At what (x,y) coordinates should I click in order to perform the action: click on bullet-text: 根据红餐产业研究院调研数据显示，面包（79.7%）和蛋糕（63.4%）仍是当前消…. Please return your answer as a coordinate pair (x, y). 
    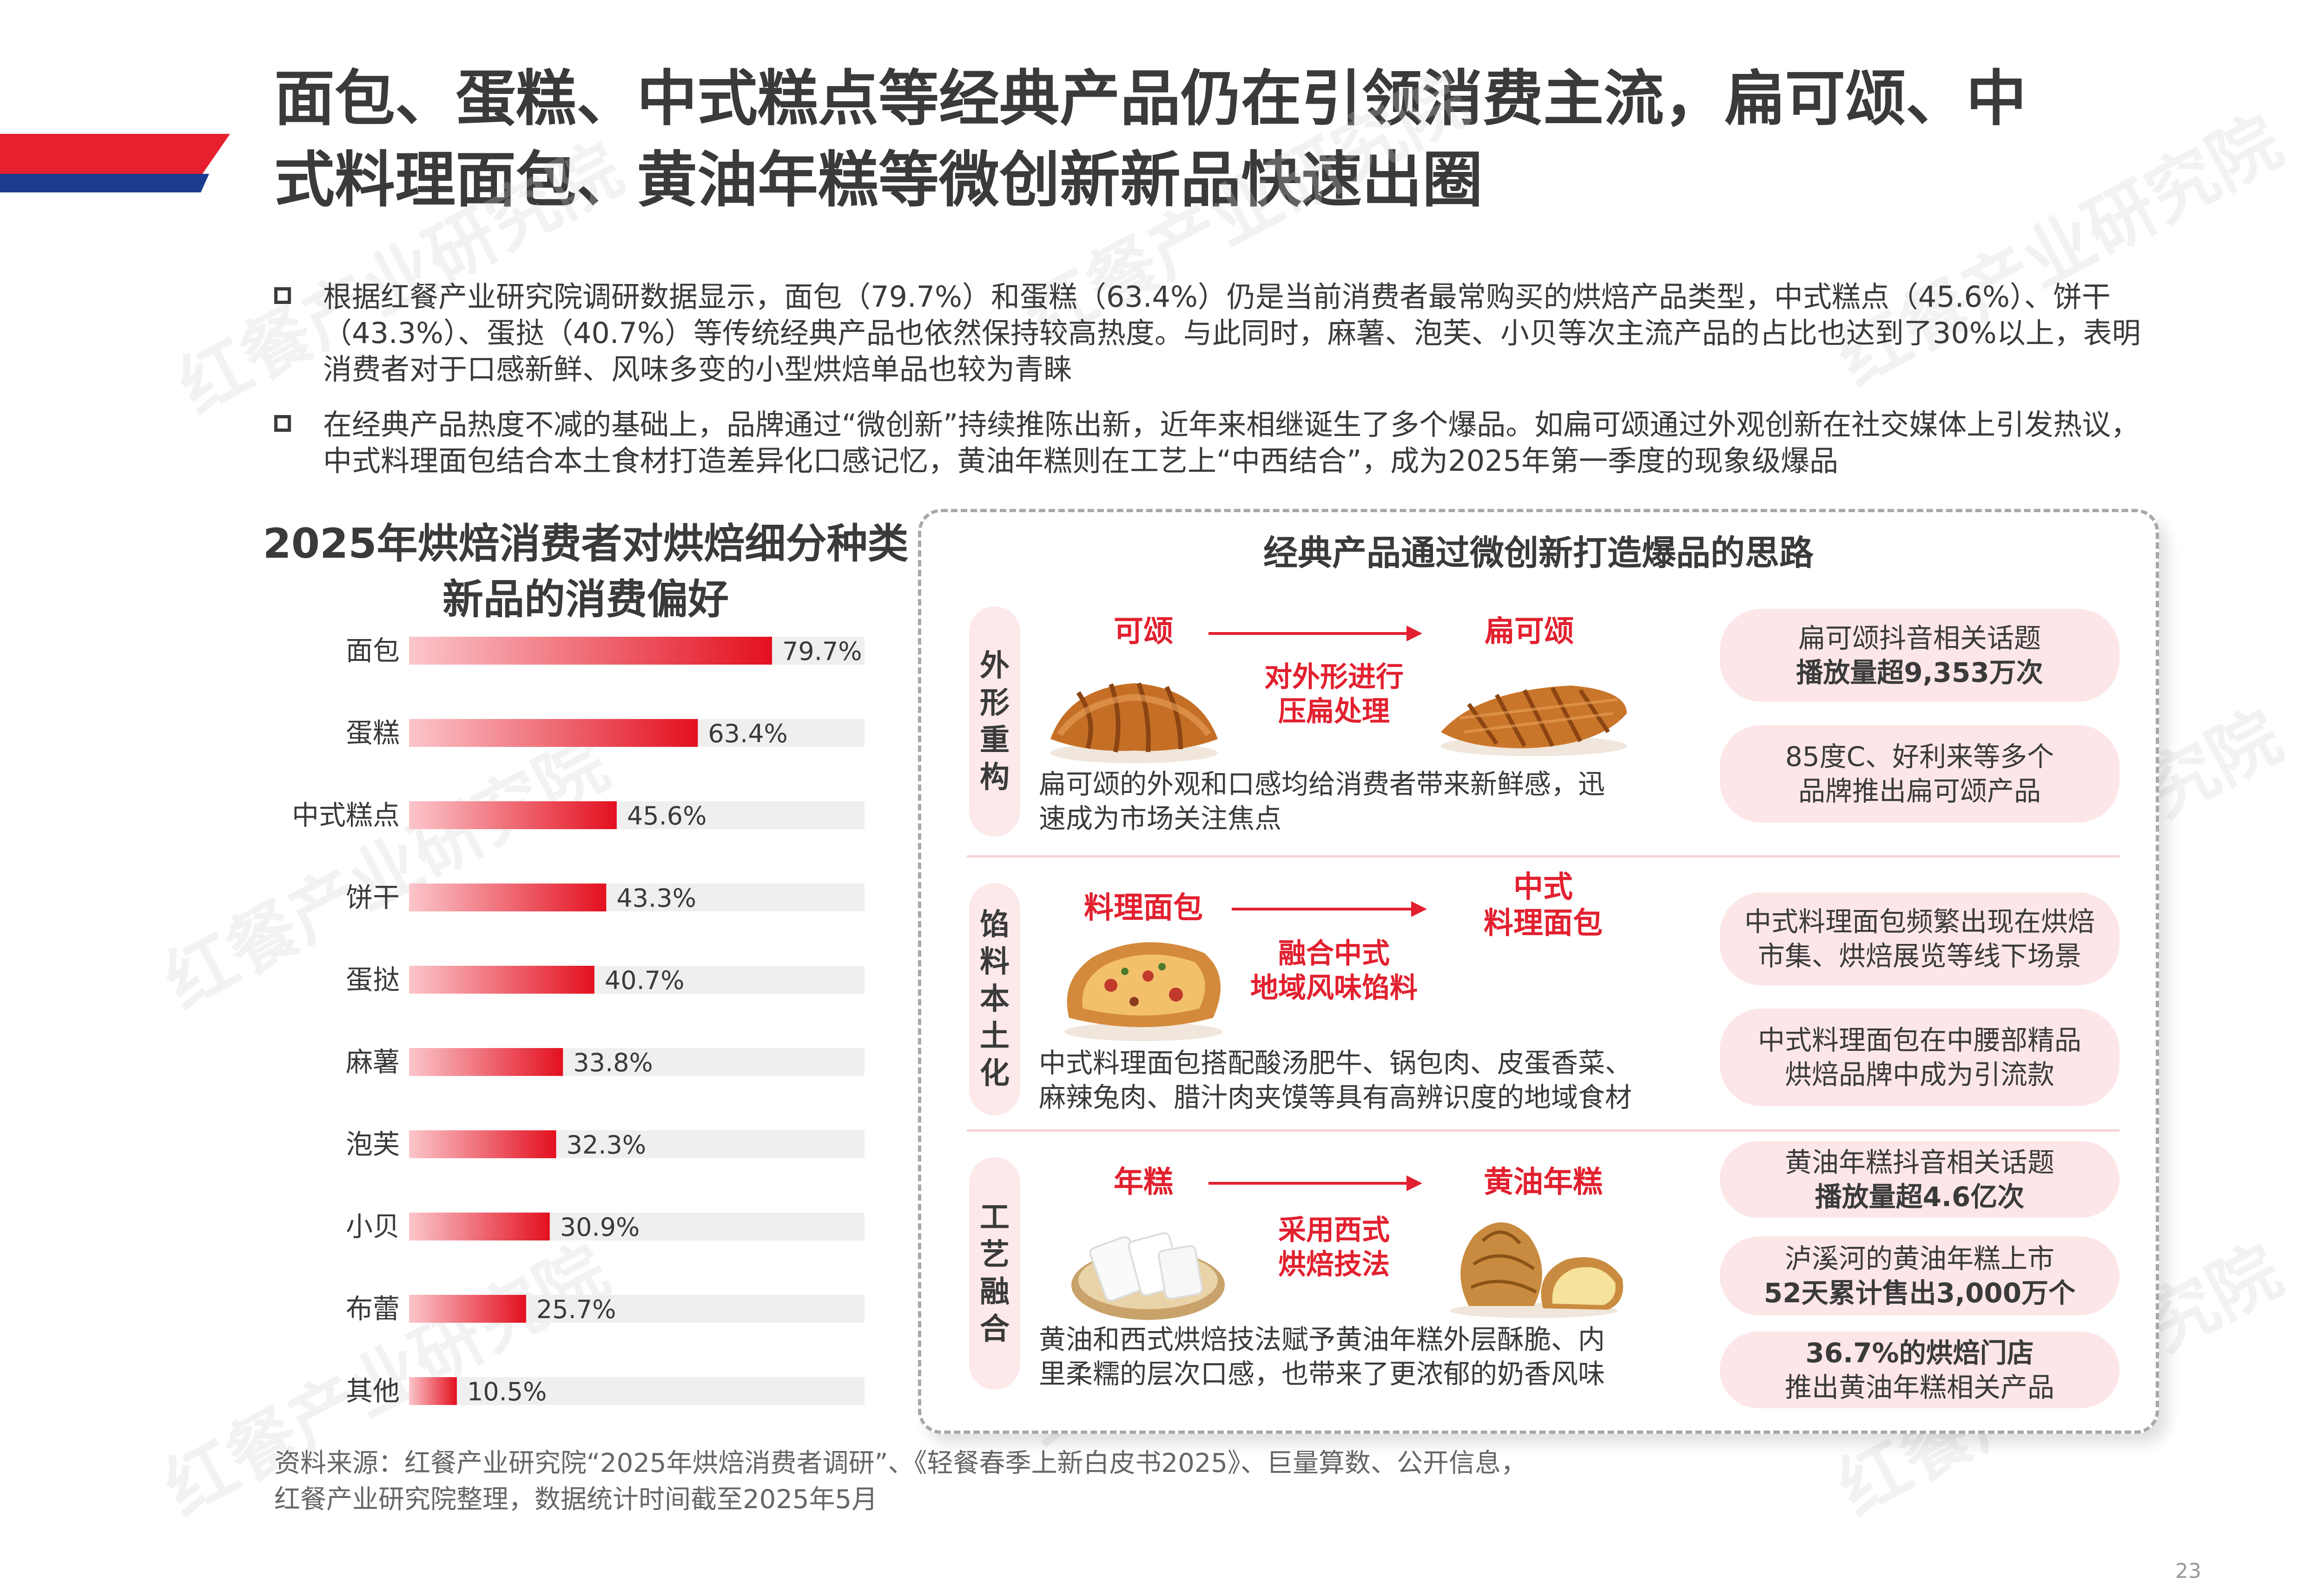
    Looking at the image, I should click on (1232, 333).